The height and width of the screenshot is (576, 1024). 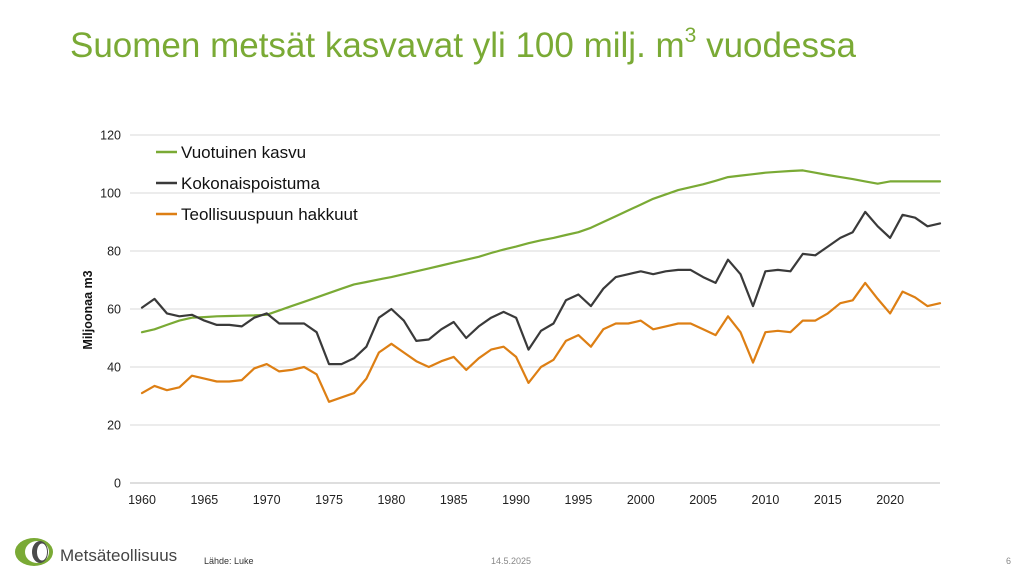 I want to click on y-tick-label: 20, so click(x=114, y=426).